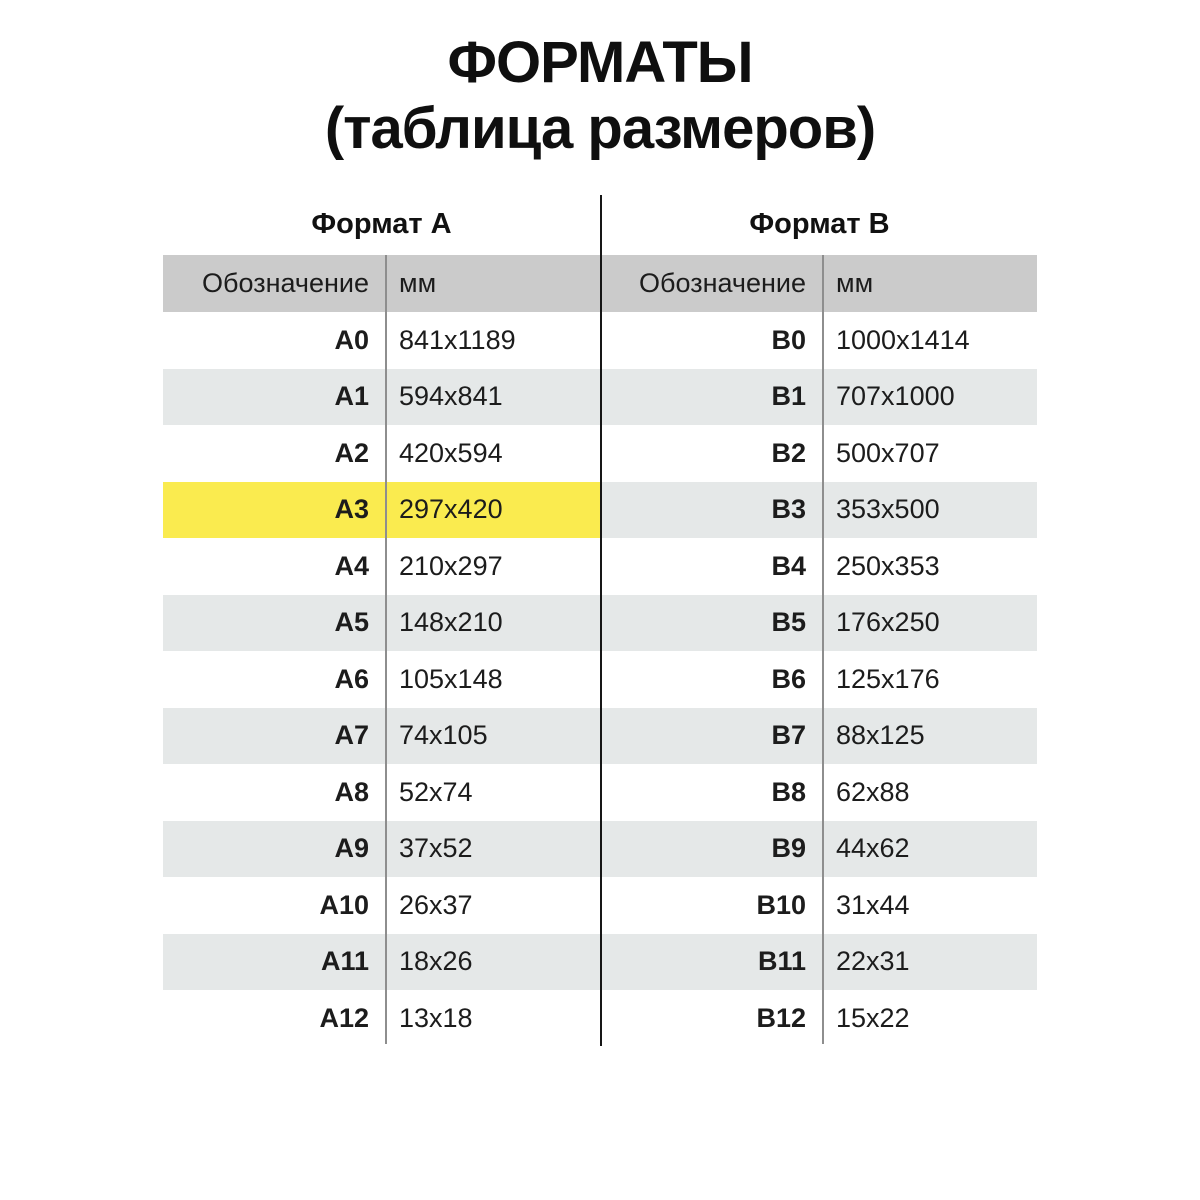 Image resolution: width=1200 pixels, height=1200 pixels. Describe the element at coordinates (873, 1017) in the screenshot. I see `cell-b12-size: 15x22` at that location.